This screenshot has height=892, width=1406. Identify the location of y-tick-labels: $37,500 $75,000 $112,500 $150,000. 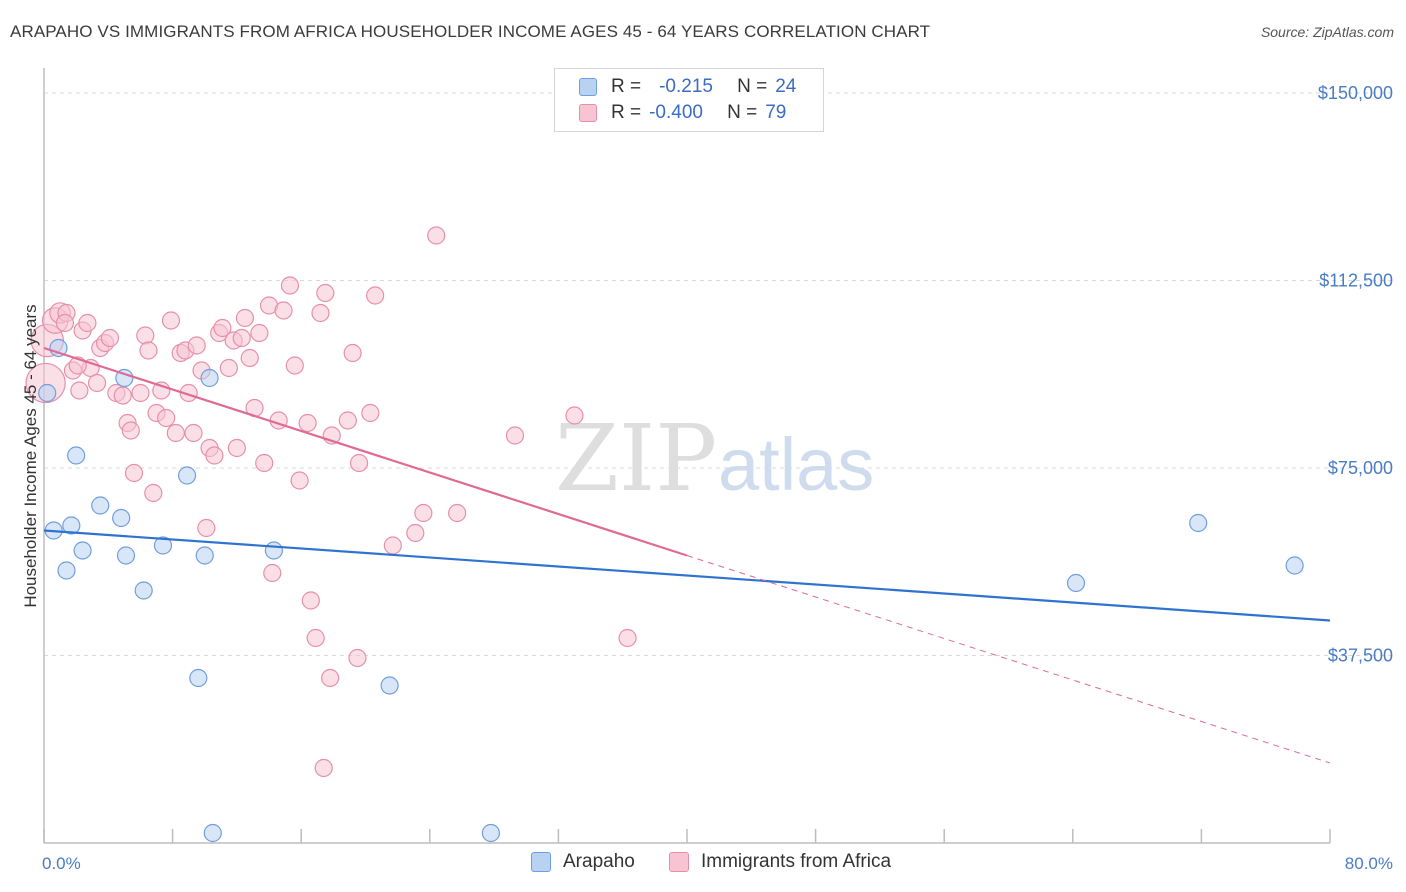
(1355, 374).